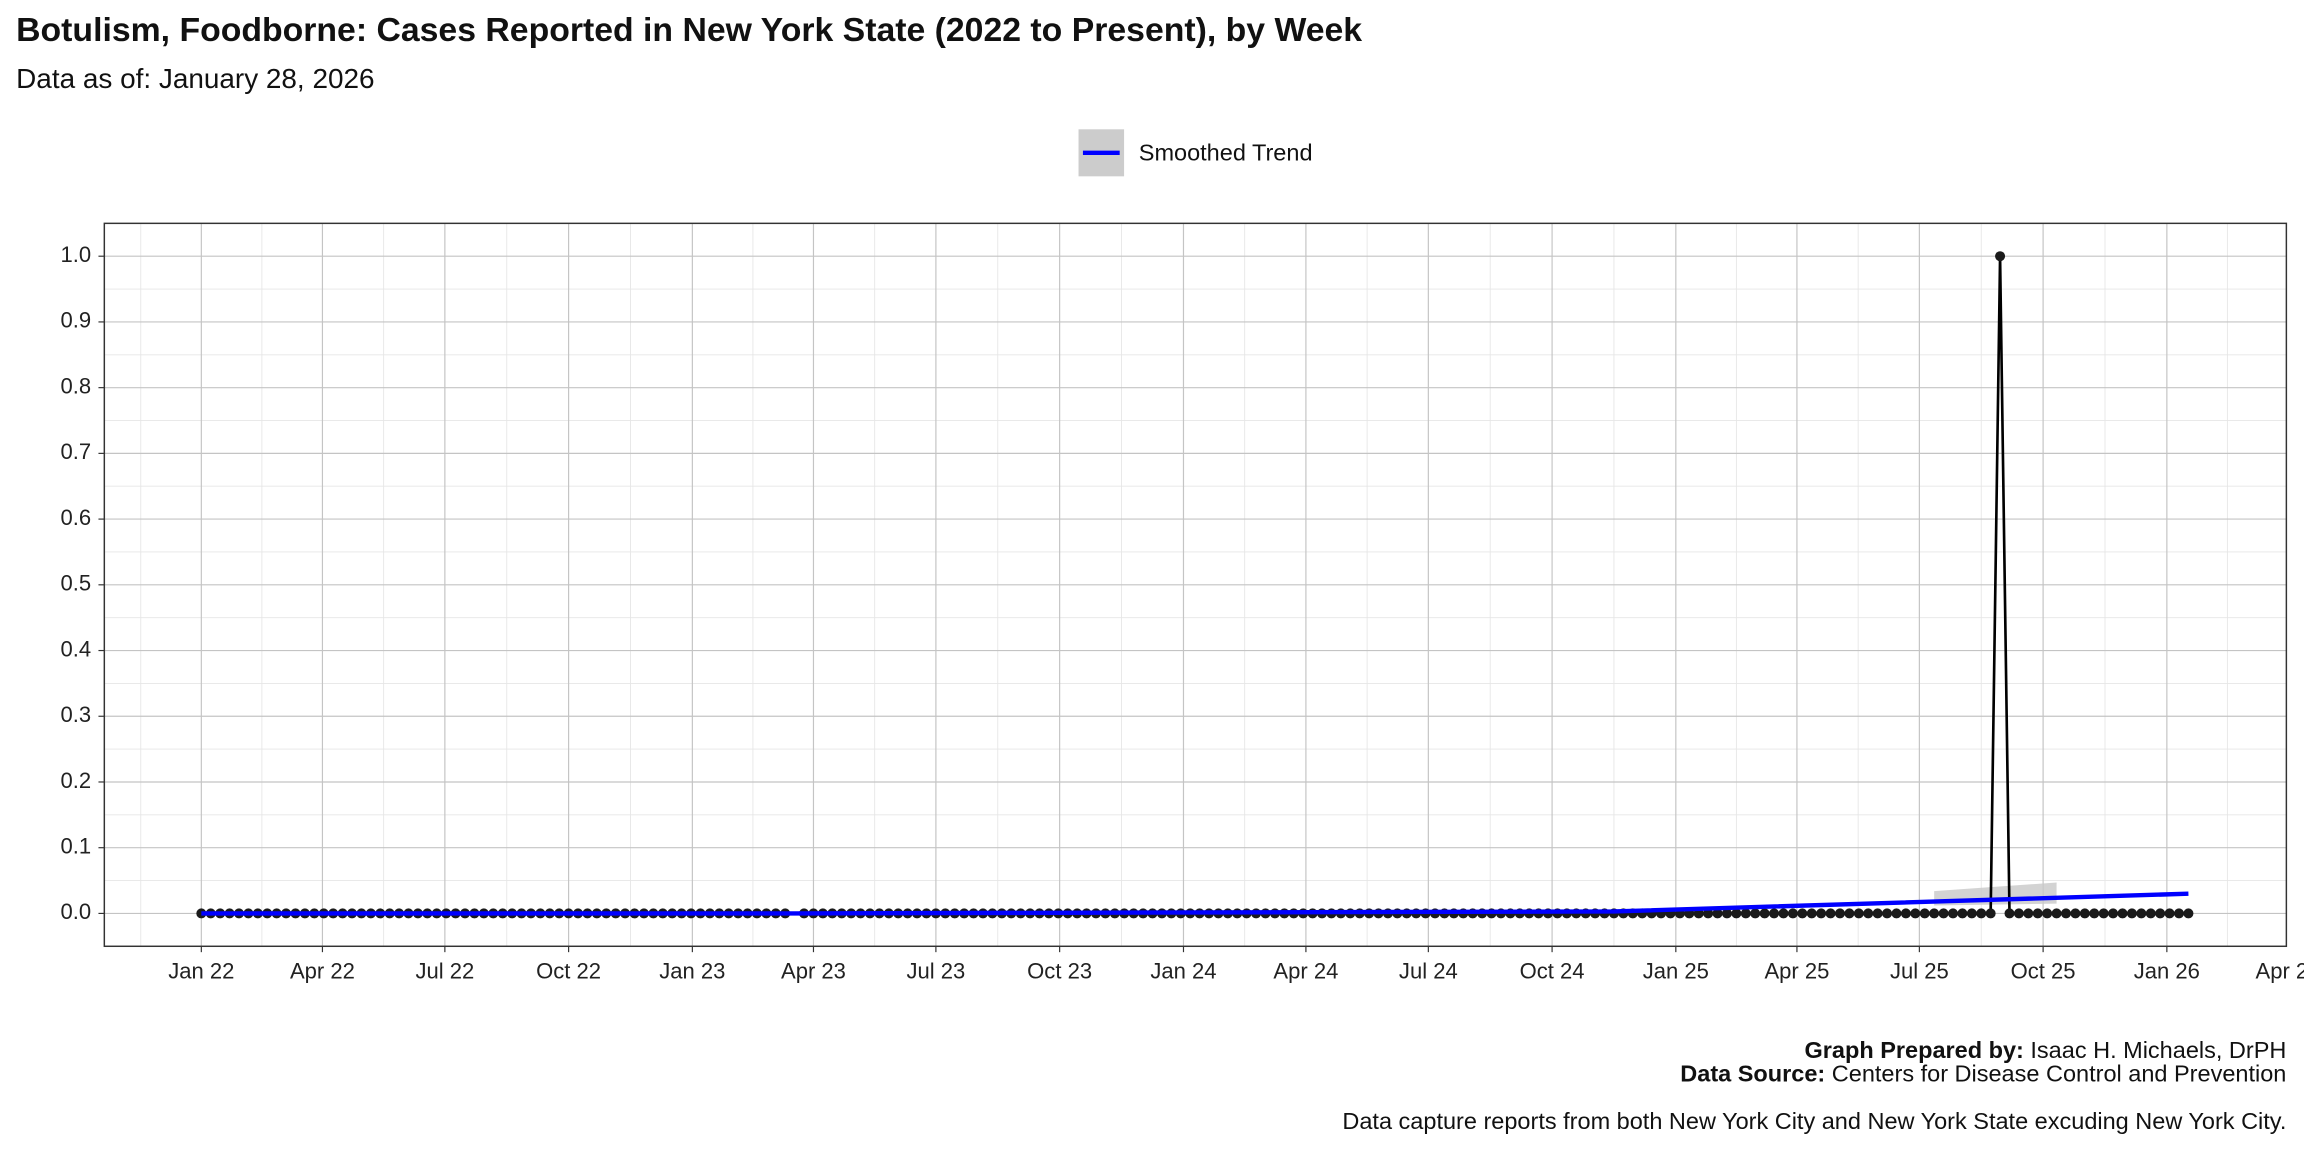  Describe the element at coordinates (2167, 971) in the screenshot. I see `x-tick-label: Jan 26` at that location.